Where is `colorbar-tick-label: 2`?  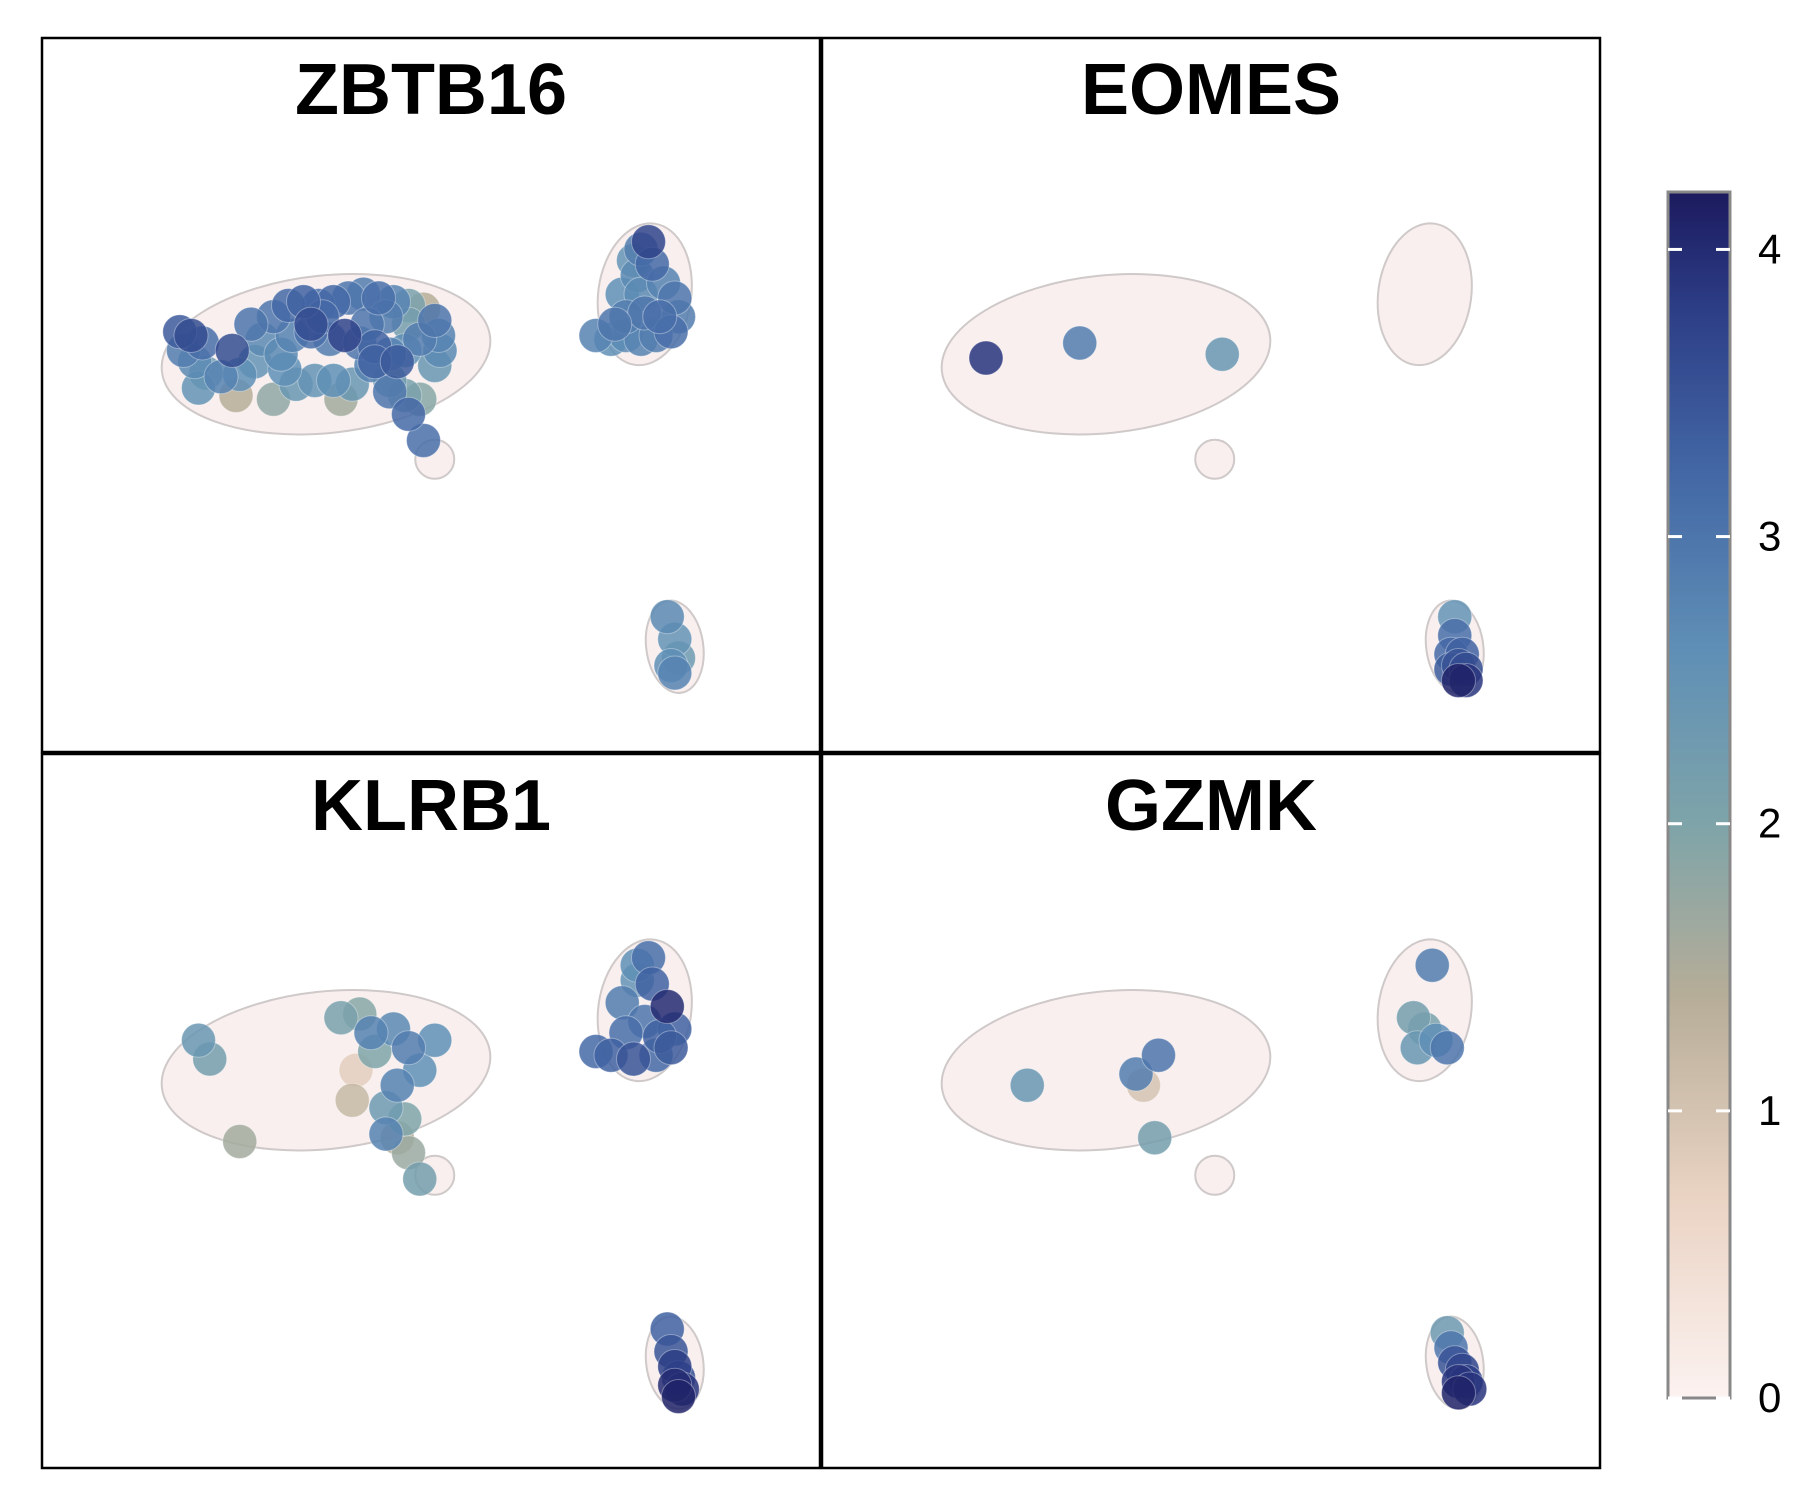
colorbar-tick-label: 2 is located at coordinates (1769, 823).